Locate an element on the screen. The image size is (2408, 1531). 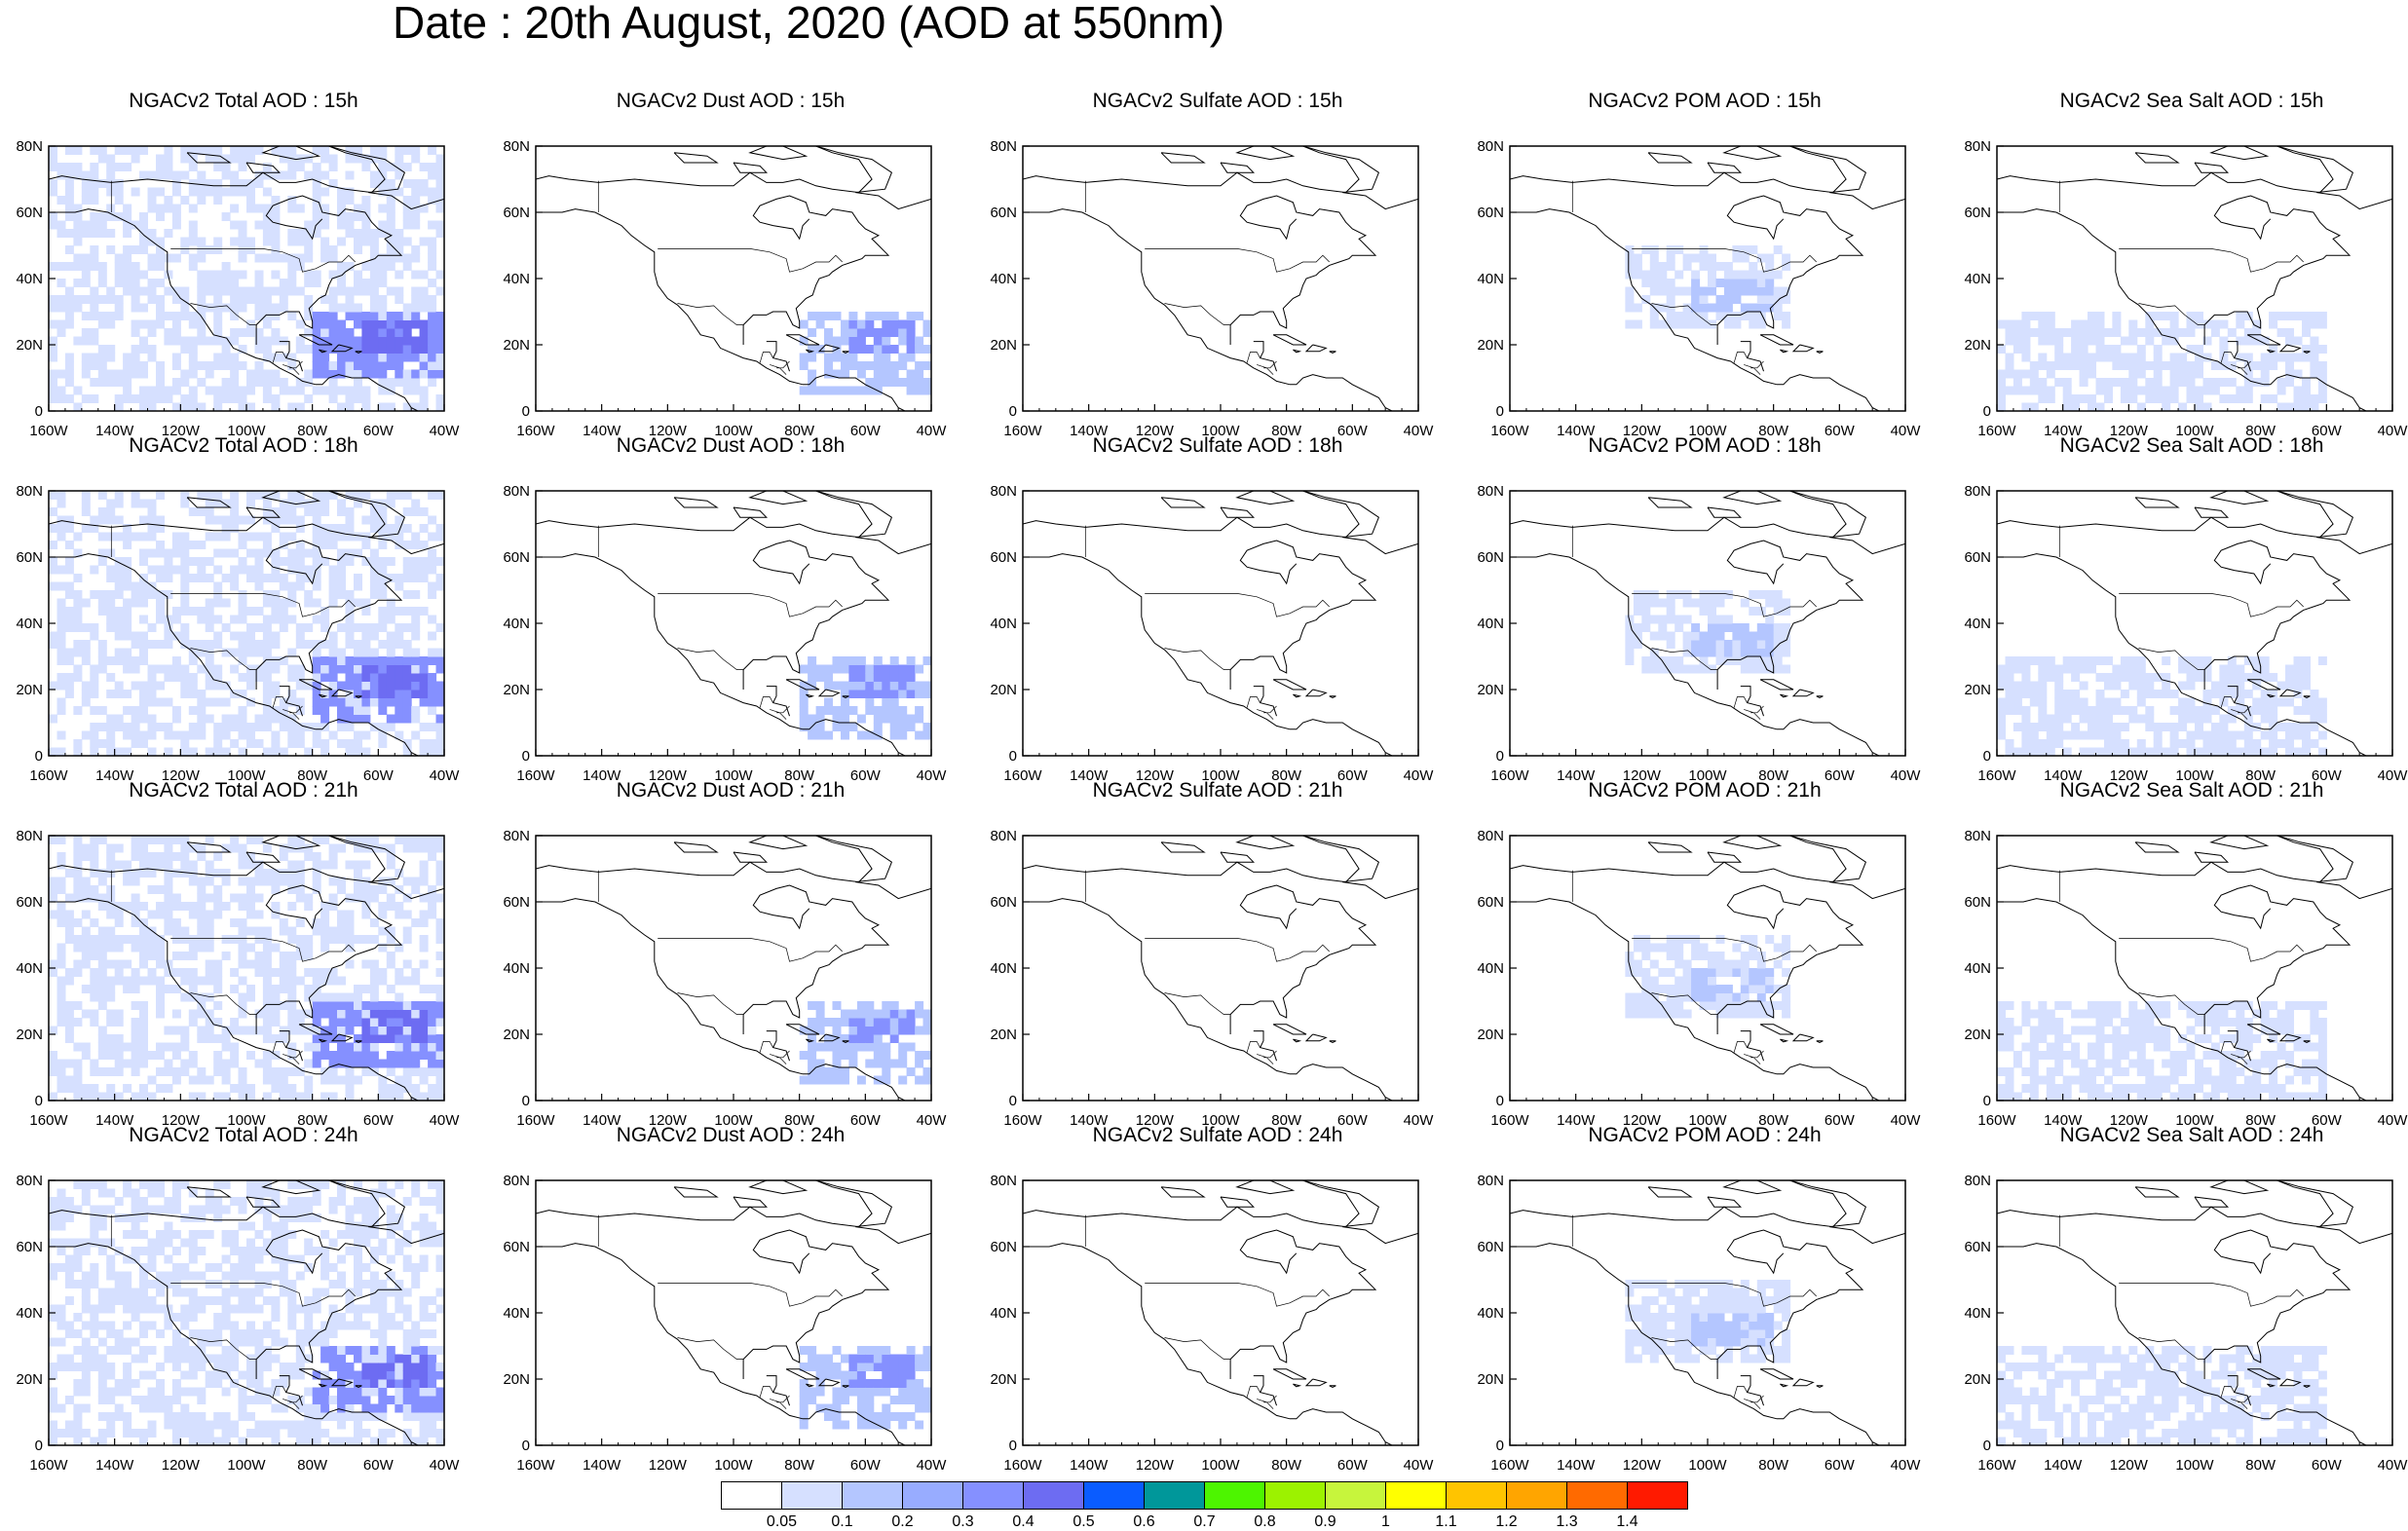
x-tick-label: 60W is located at coordinates (2327, 431).